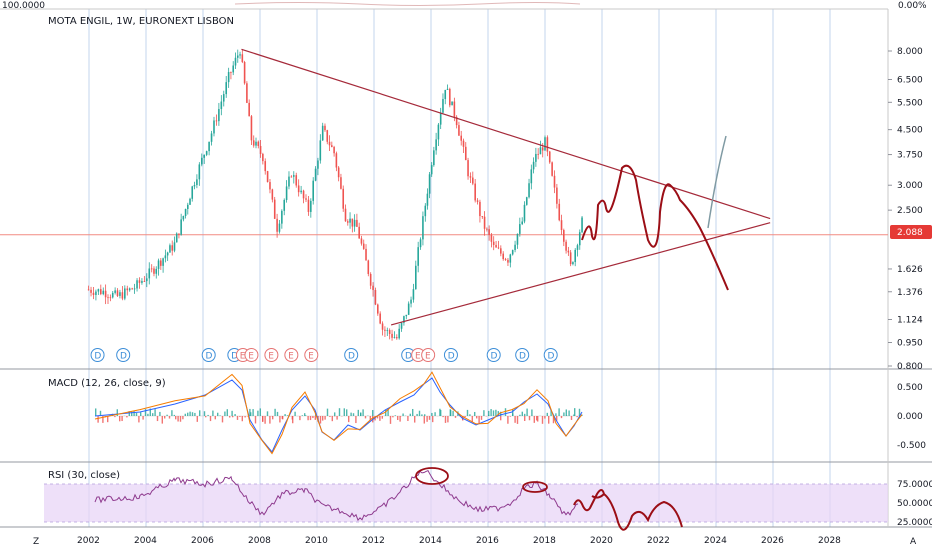 The height and width of the screenshot is (550, 932). I want to click on marker-letter: E, so click(418, 357).